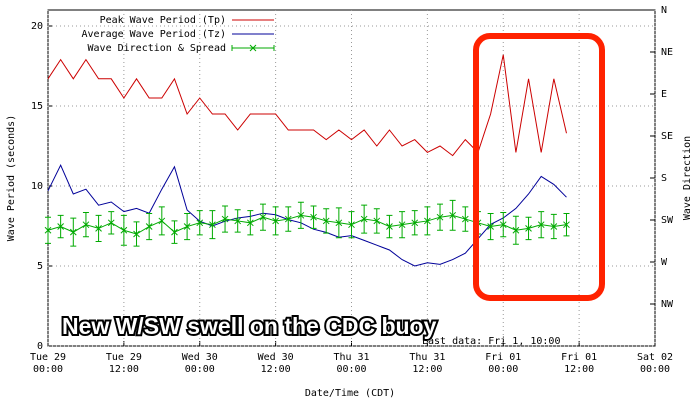  I want to click on y-tick-label: 10, so click(37, 186).